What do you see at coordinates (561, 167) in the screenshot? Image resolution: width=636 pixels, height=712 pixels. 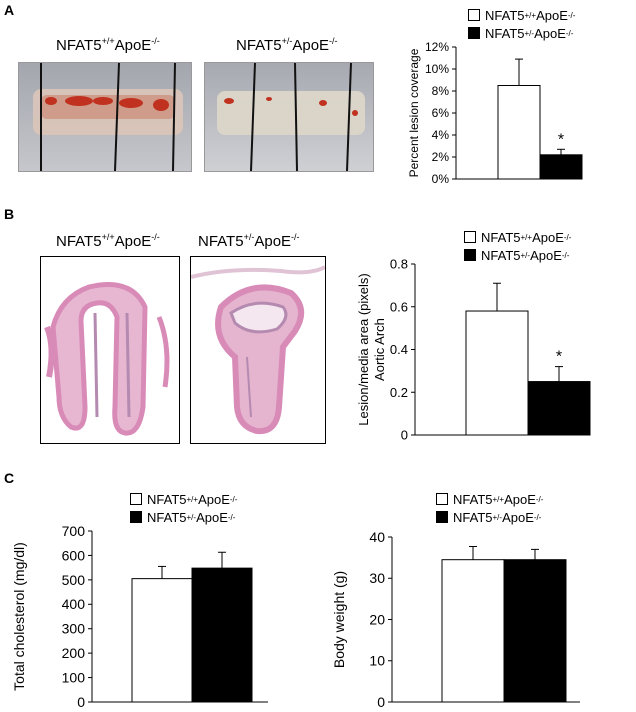 I see `bar-a-heterozygous` at bounding box center [561, 167].